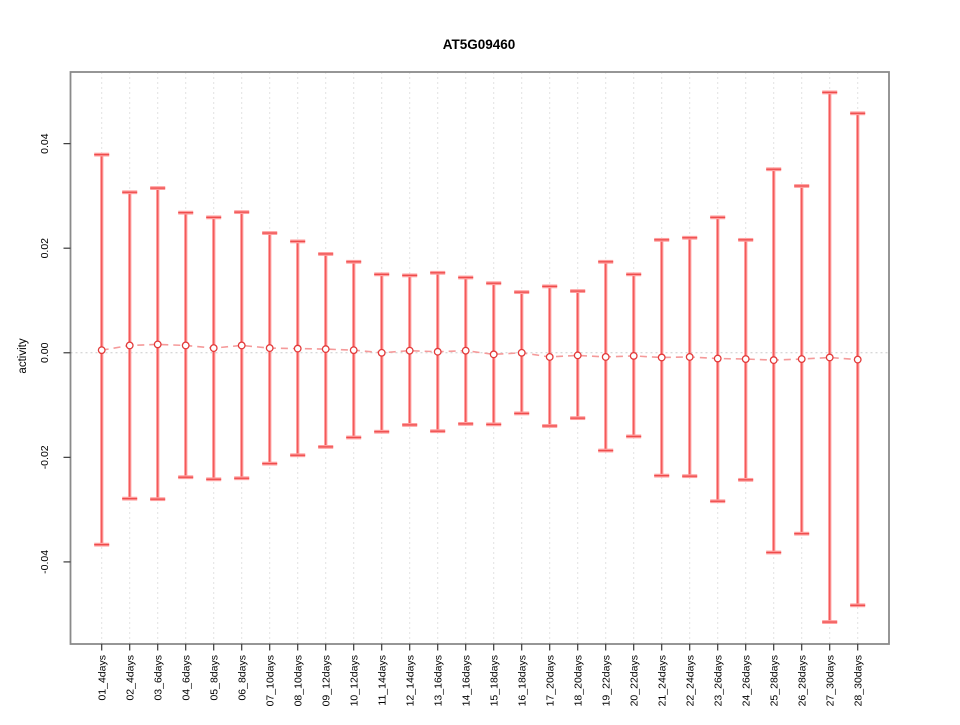  Describe the element at coordinates (607, 680) in the screenshot. I see `x-tick-label: 19_22days` at that location.